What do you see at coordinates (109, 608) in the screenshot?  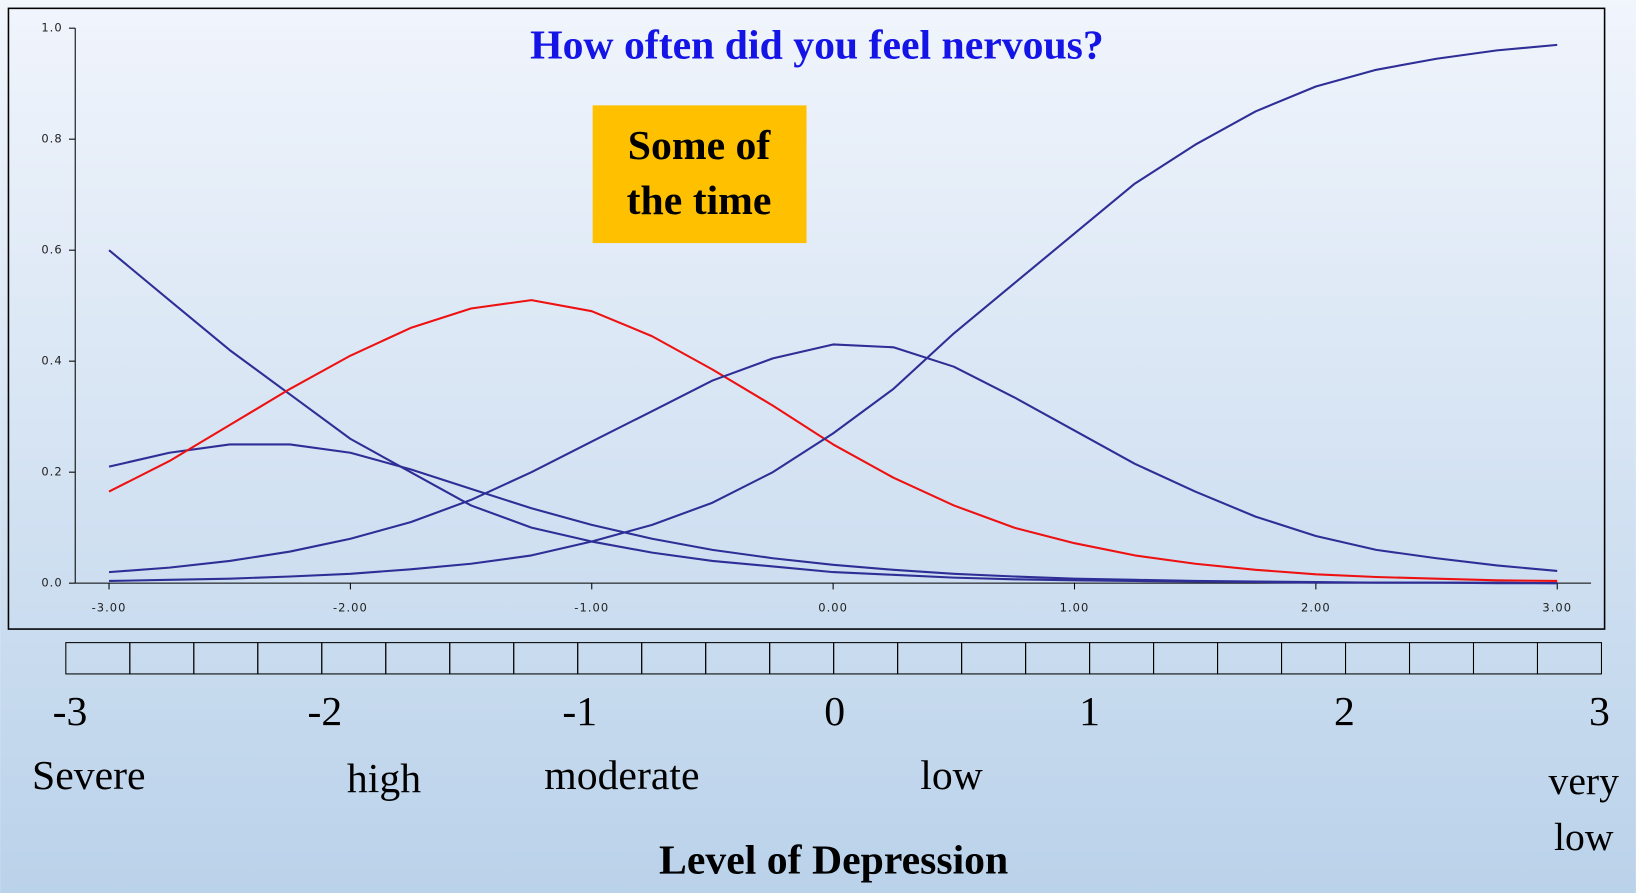 I see `x-tick-label: -3.00` at bounding box center [109, 608].